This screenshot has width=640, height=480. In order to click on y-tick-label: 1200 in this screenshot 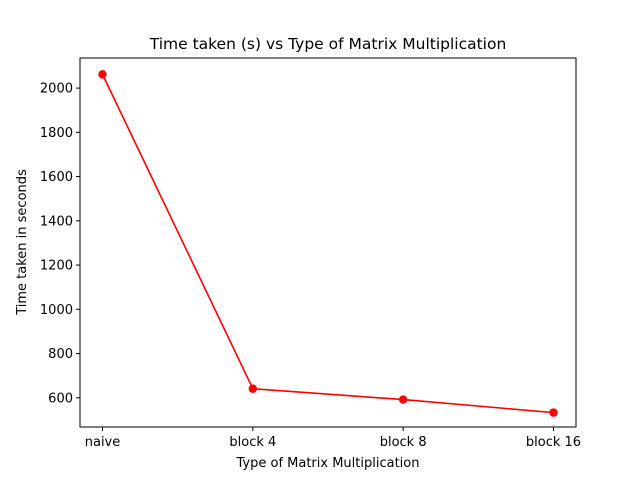, I will do `click(56, 266)`.